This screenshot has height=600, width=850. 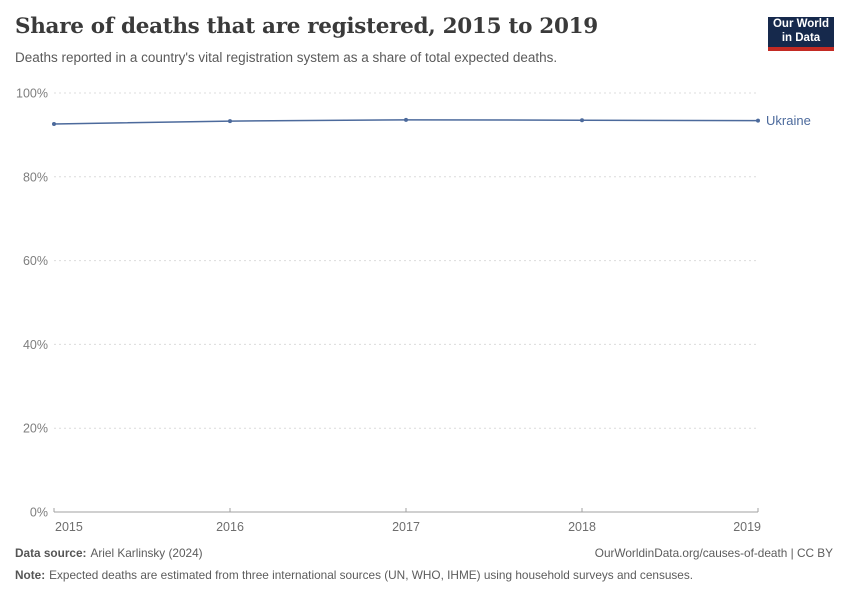 I want to click on logo-text-line2: in Data, so click(x=801, y=38).